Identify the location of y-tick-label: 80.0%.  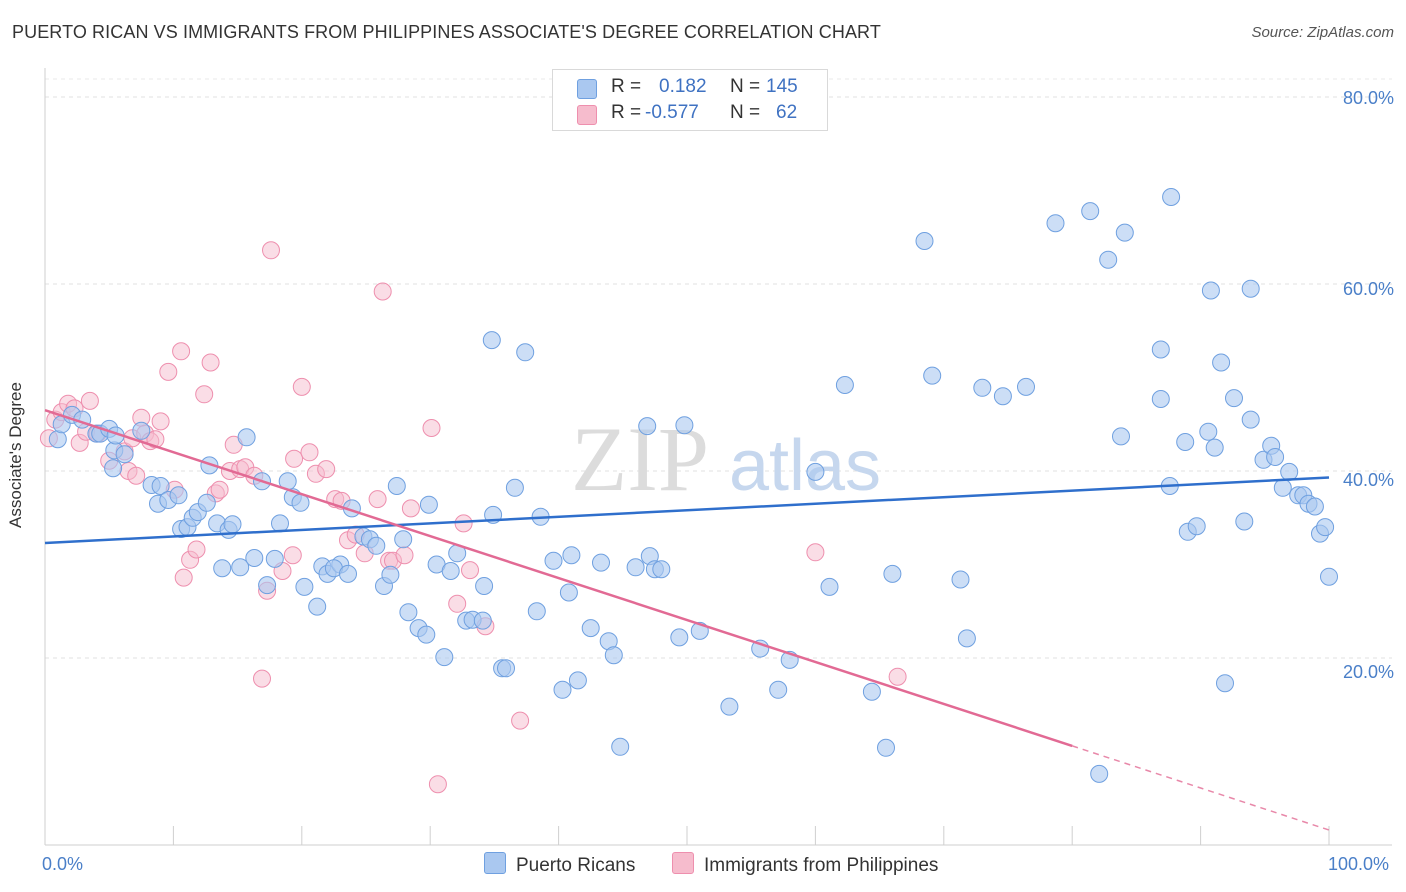
(1368, 98).